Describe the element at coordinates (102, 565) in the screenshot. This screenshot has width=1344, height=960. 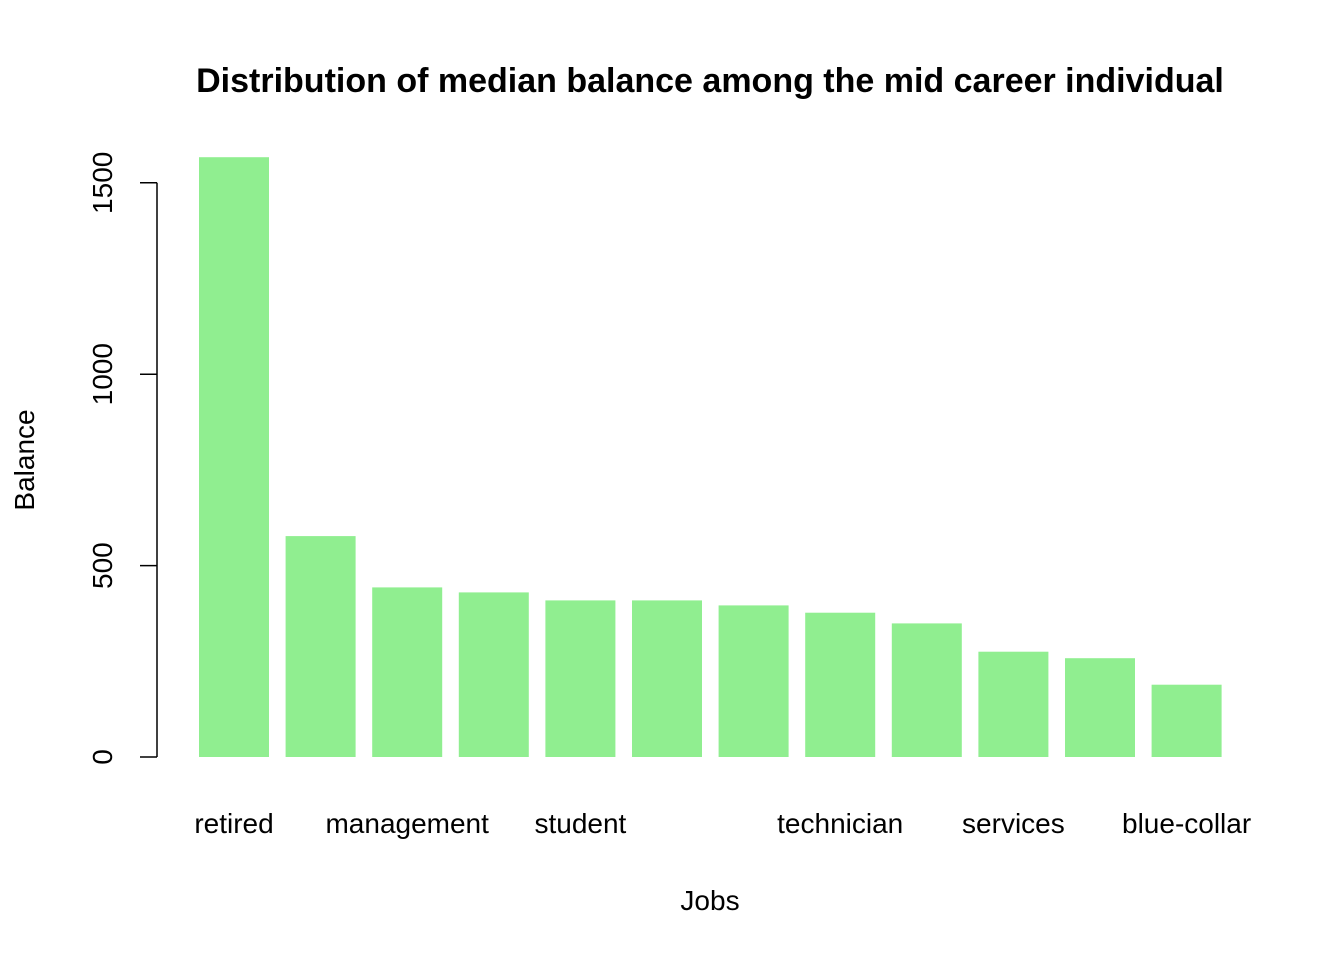
I see `y-tick-label: 500` at that location.